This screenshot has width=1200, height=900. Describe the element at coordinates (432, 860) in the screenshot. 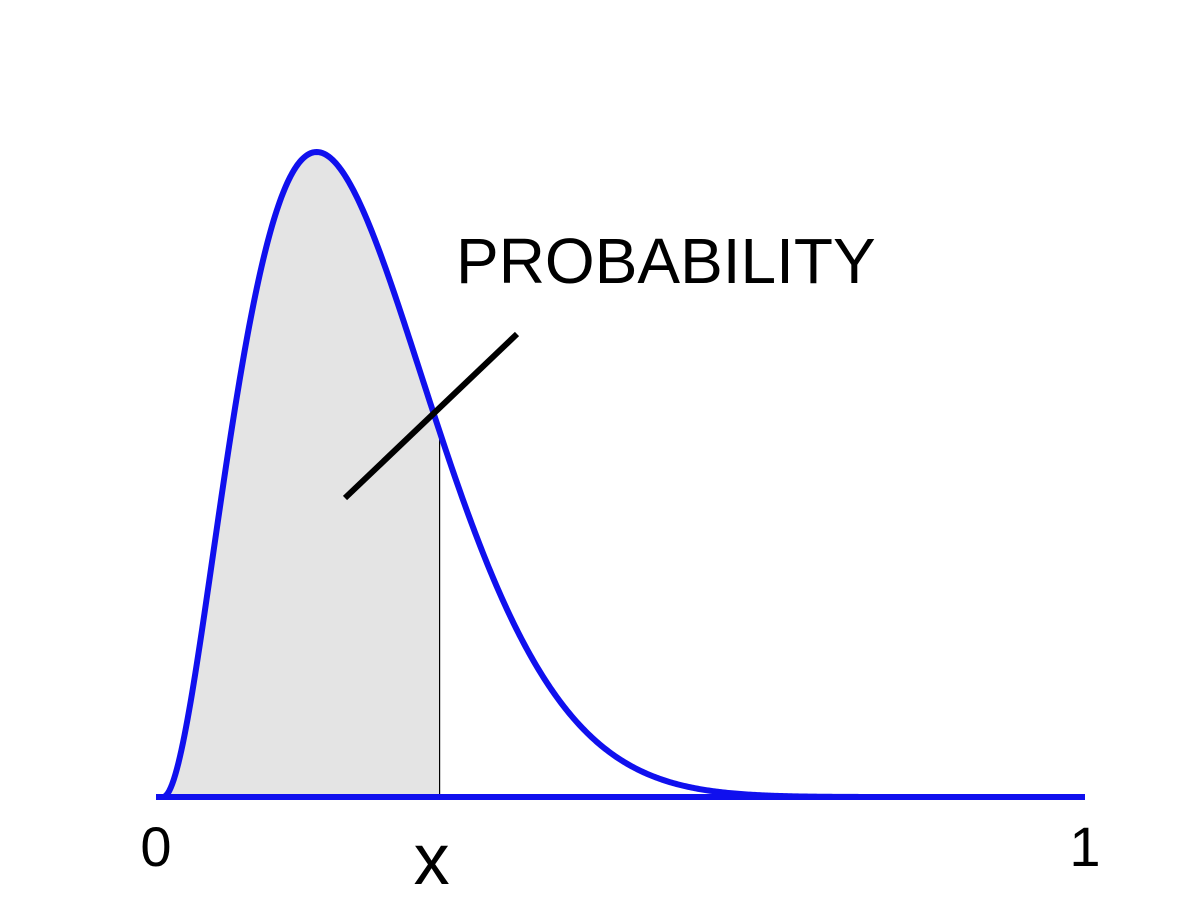

I see `x-marker-label: x` at that location.